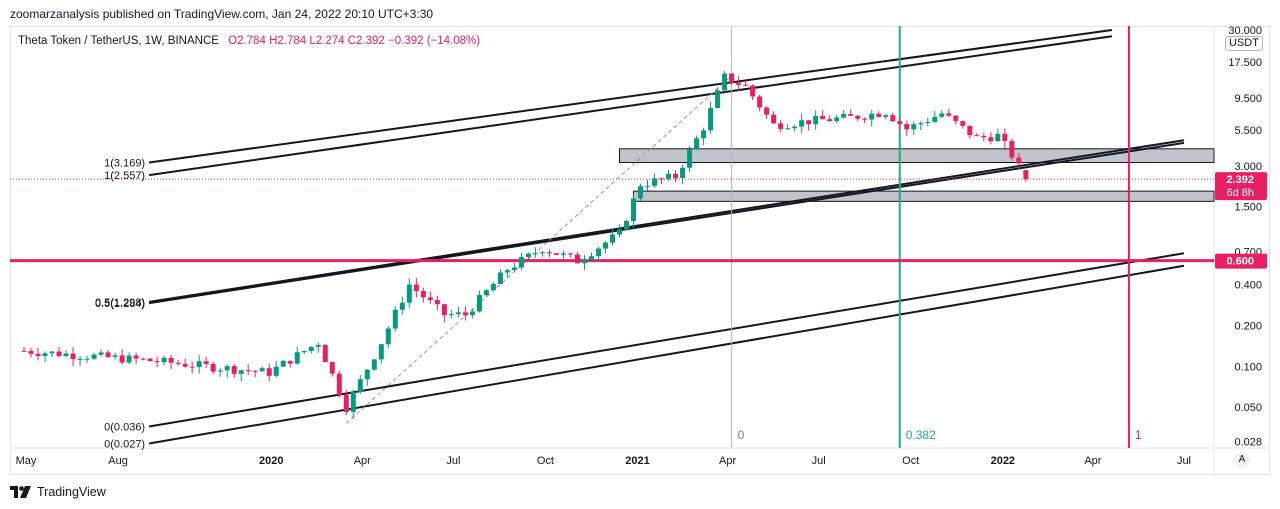 The image size is (1280, 509). Describe the element at coordinates (288, 41) in the screenshot. I see `ohlc-high: H2.784` at that location.